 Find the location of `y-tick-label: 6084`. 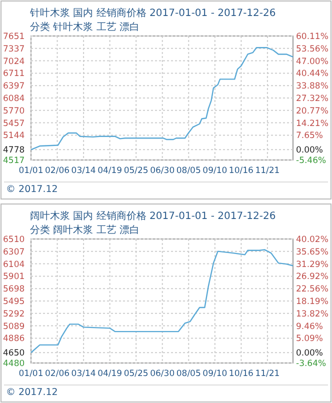

y-tick-label: 6084 is located at coordinates (14, 99).